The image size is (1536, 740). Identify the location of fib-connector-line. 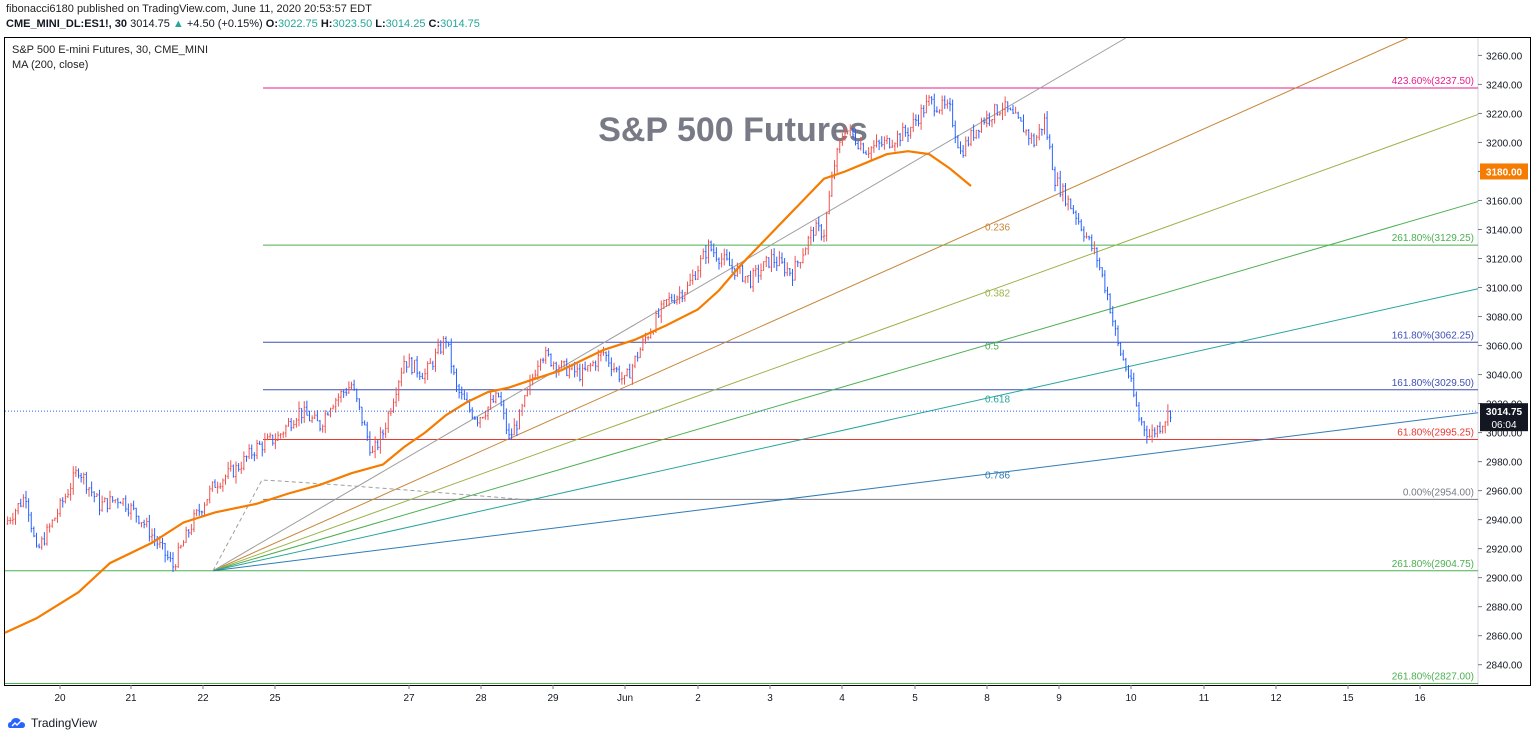
(371, 525).